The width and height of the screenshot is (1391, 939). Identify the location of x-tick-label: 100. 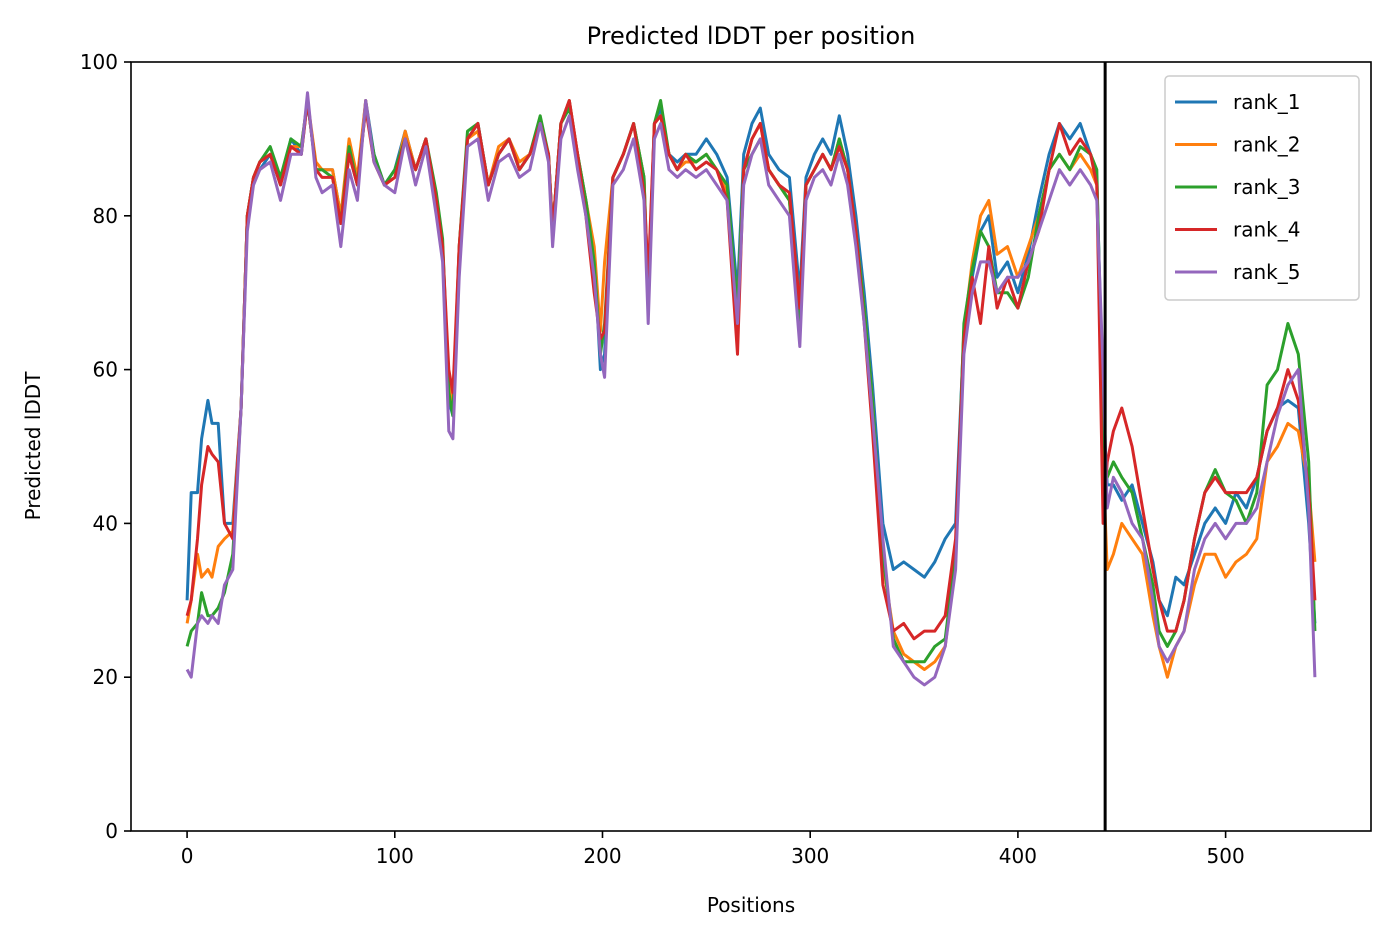
(395, 856).